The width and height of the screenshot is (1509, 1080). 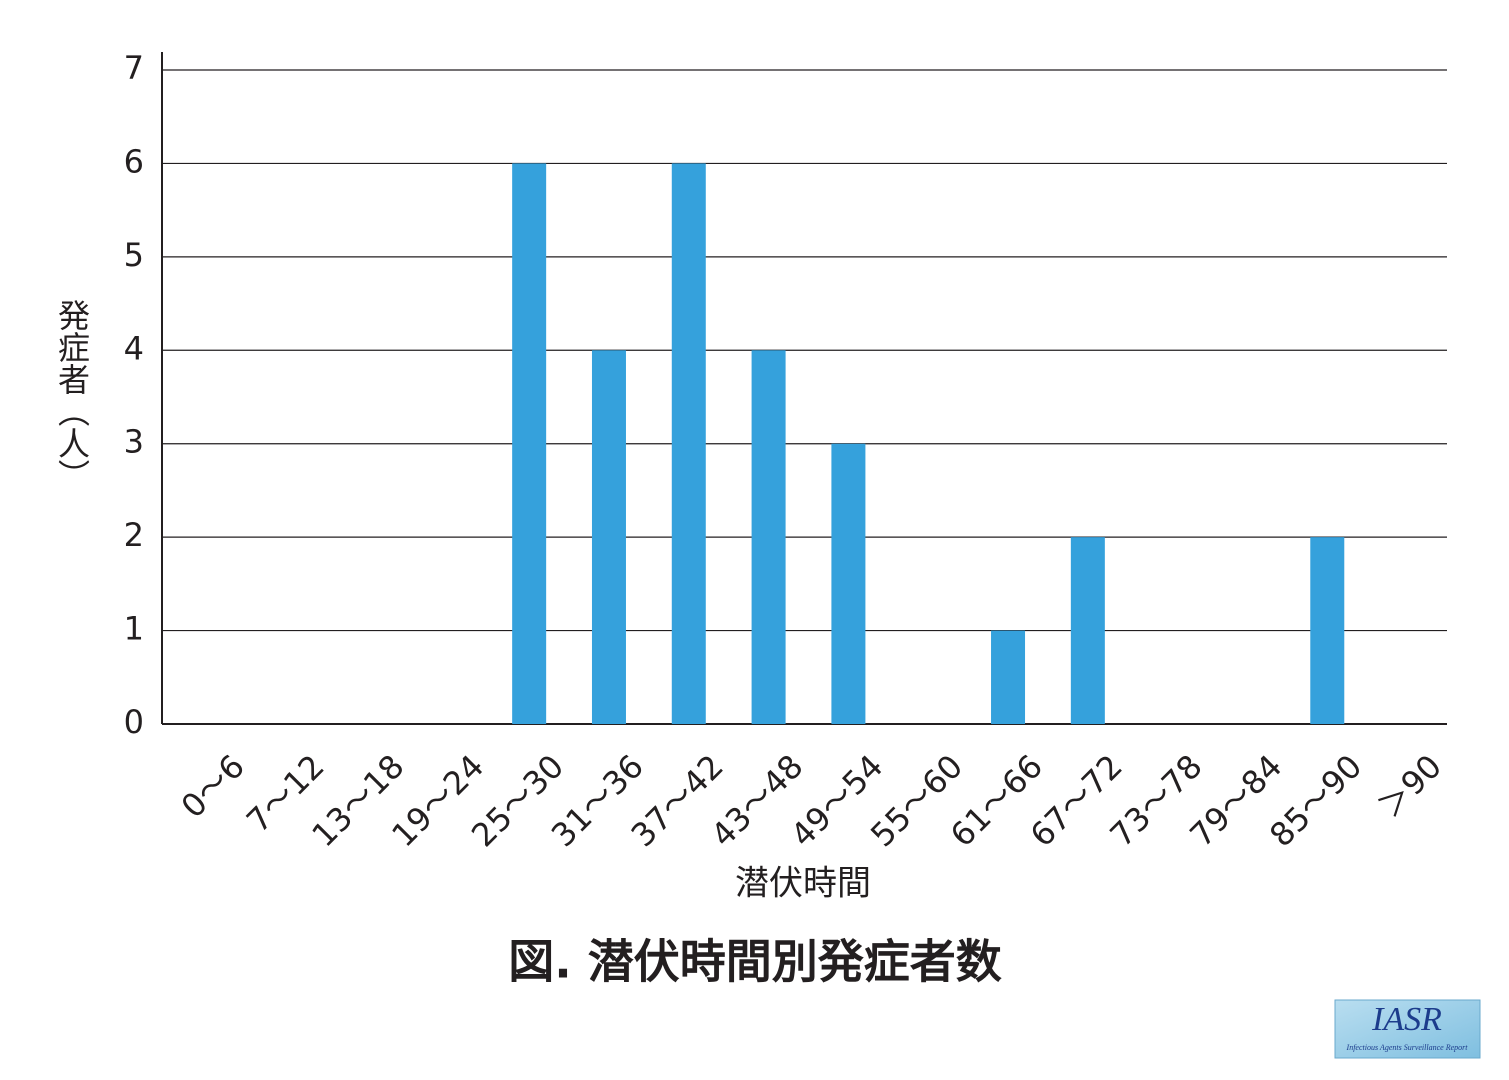 I want to click on logo-title: IASR, so click(x=1406, y=1019).